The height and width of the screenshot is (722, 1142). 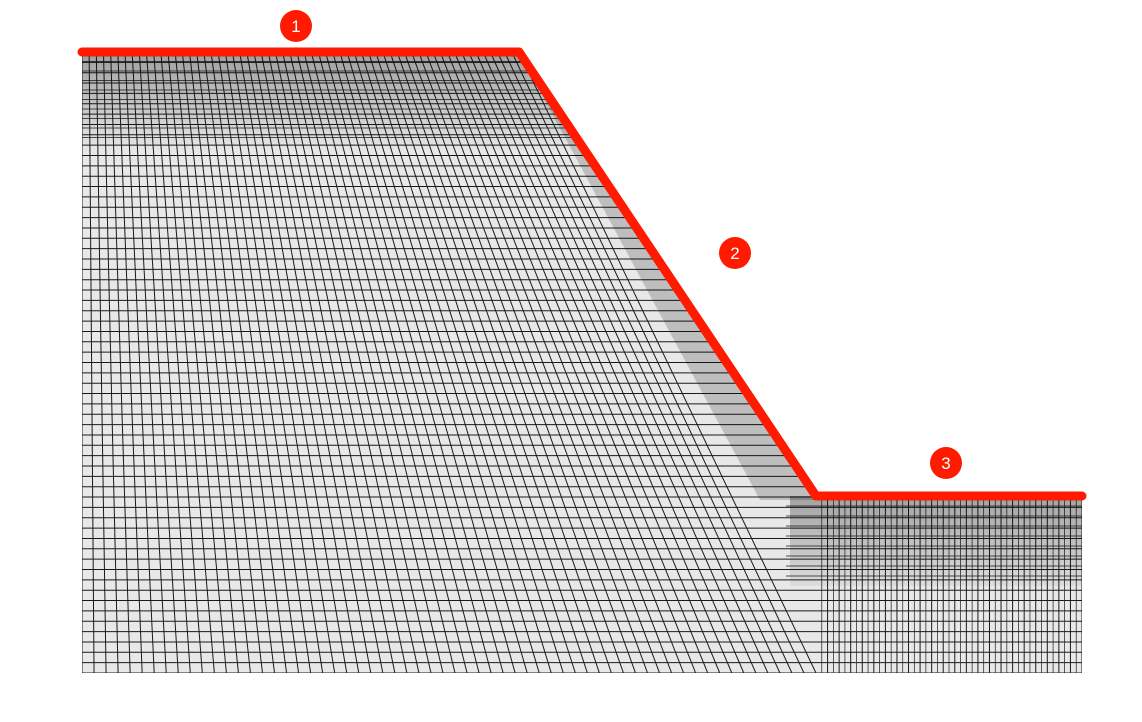 What do you see at coordinates (342, 102) in the screenshot?
I see `crest-refinement-zone` at bounding box center [342, 102].